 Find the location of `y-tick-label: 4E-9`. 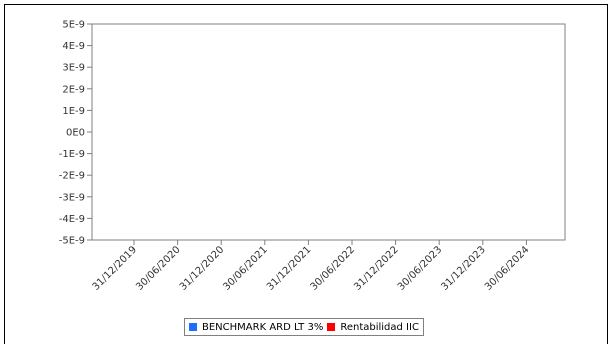

y-tick-label: 4E-9 is located at coordinates (73, 46).